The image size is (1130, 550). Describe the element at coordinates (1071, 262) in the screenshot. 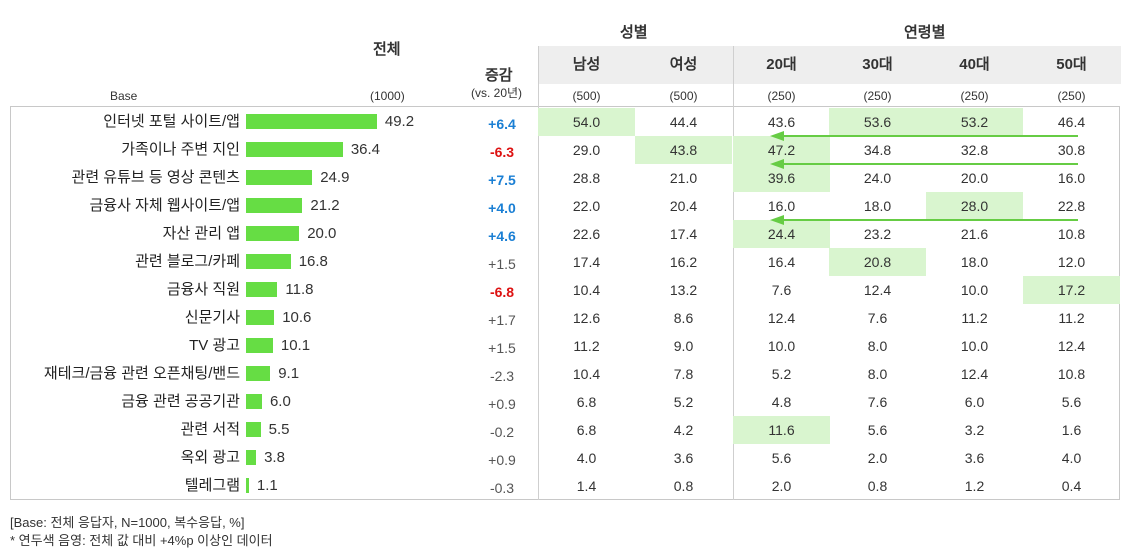

I see `table-cell: 12.0` at that location.